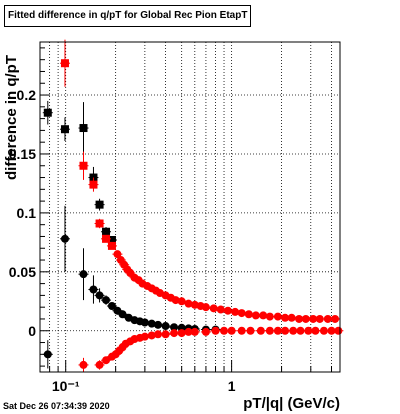  Describe the element at coordinates (56, 406) in the screenshot. I see `timestamp: Sat Dec 26 07:34:39 2020` at that location.